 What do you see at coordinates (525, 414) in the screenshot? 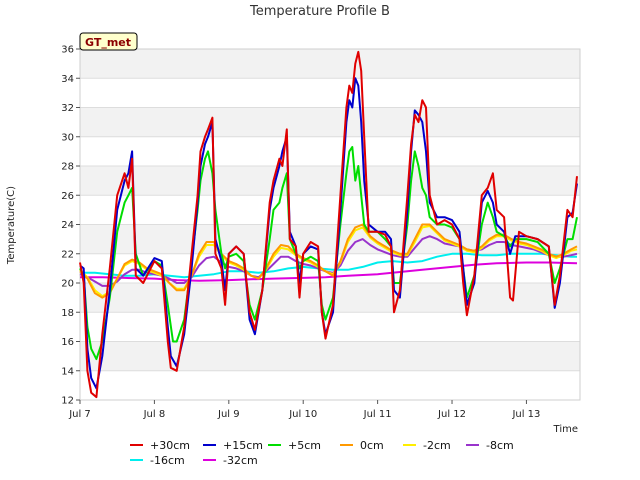
I see `x-tick-label: Jul 13` at bounding box center [525, 414].